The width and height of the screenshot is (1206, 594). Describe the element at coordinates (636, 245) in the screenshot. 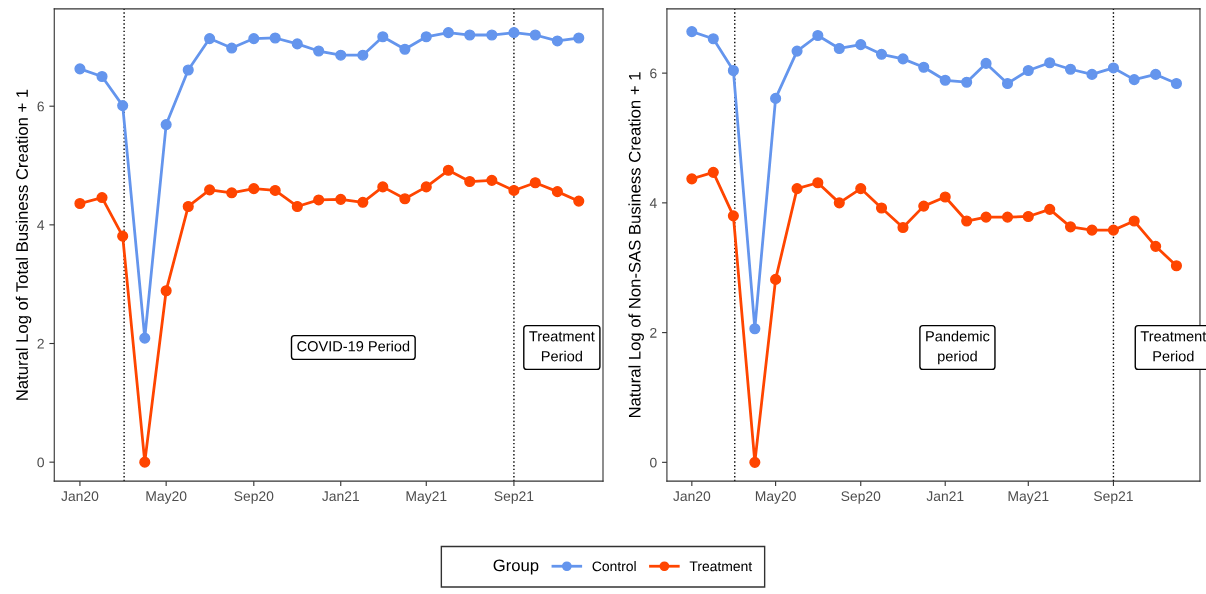

I see `y-axis-title: Natural Log of Non-SAS Business Creation + 1` at that location.